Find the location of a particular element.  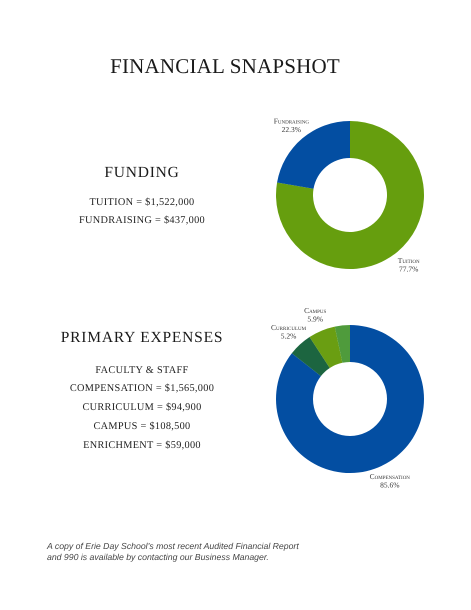

text: FUNDRAISING = $437,000 is located at coordinates (142, 221).